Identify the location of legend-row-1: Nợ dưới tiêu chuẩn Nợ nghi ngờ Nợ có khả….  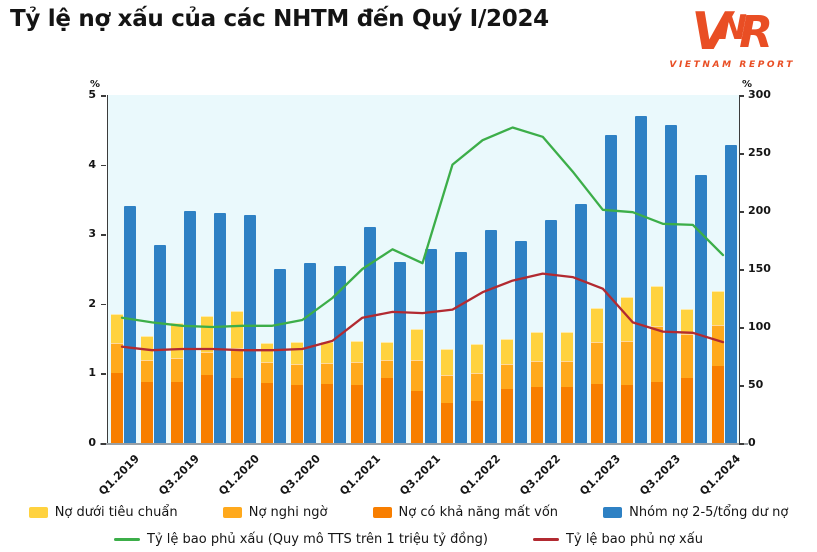
(408, 512).